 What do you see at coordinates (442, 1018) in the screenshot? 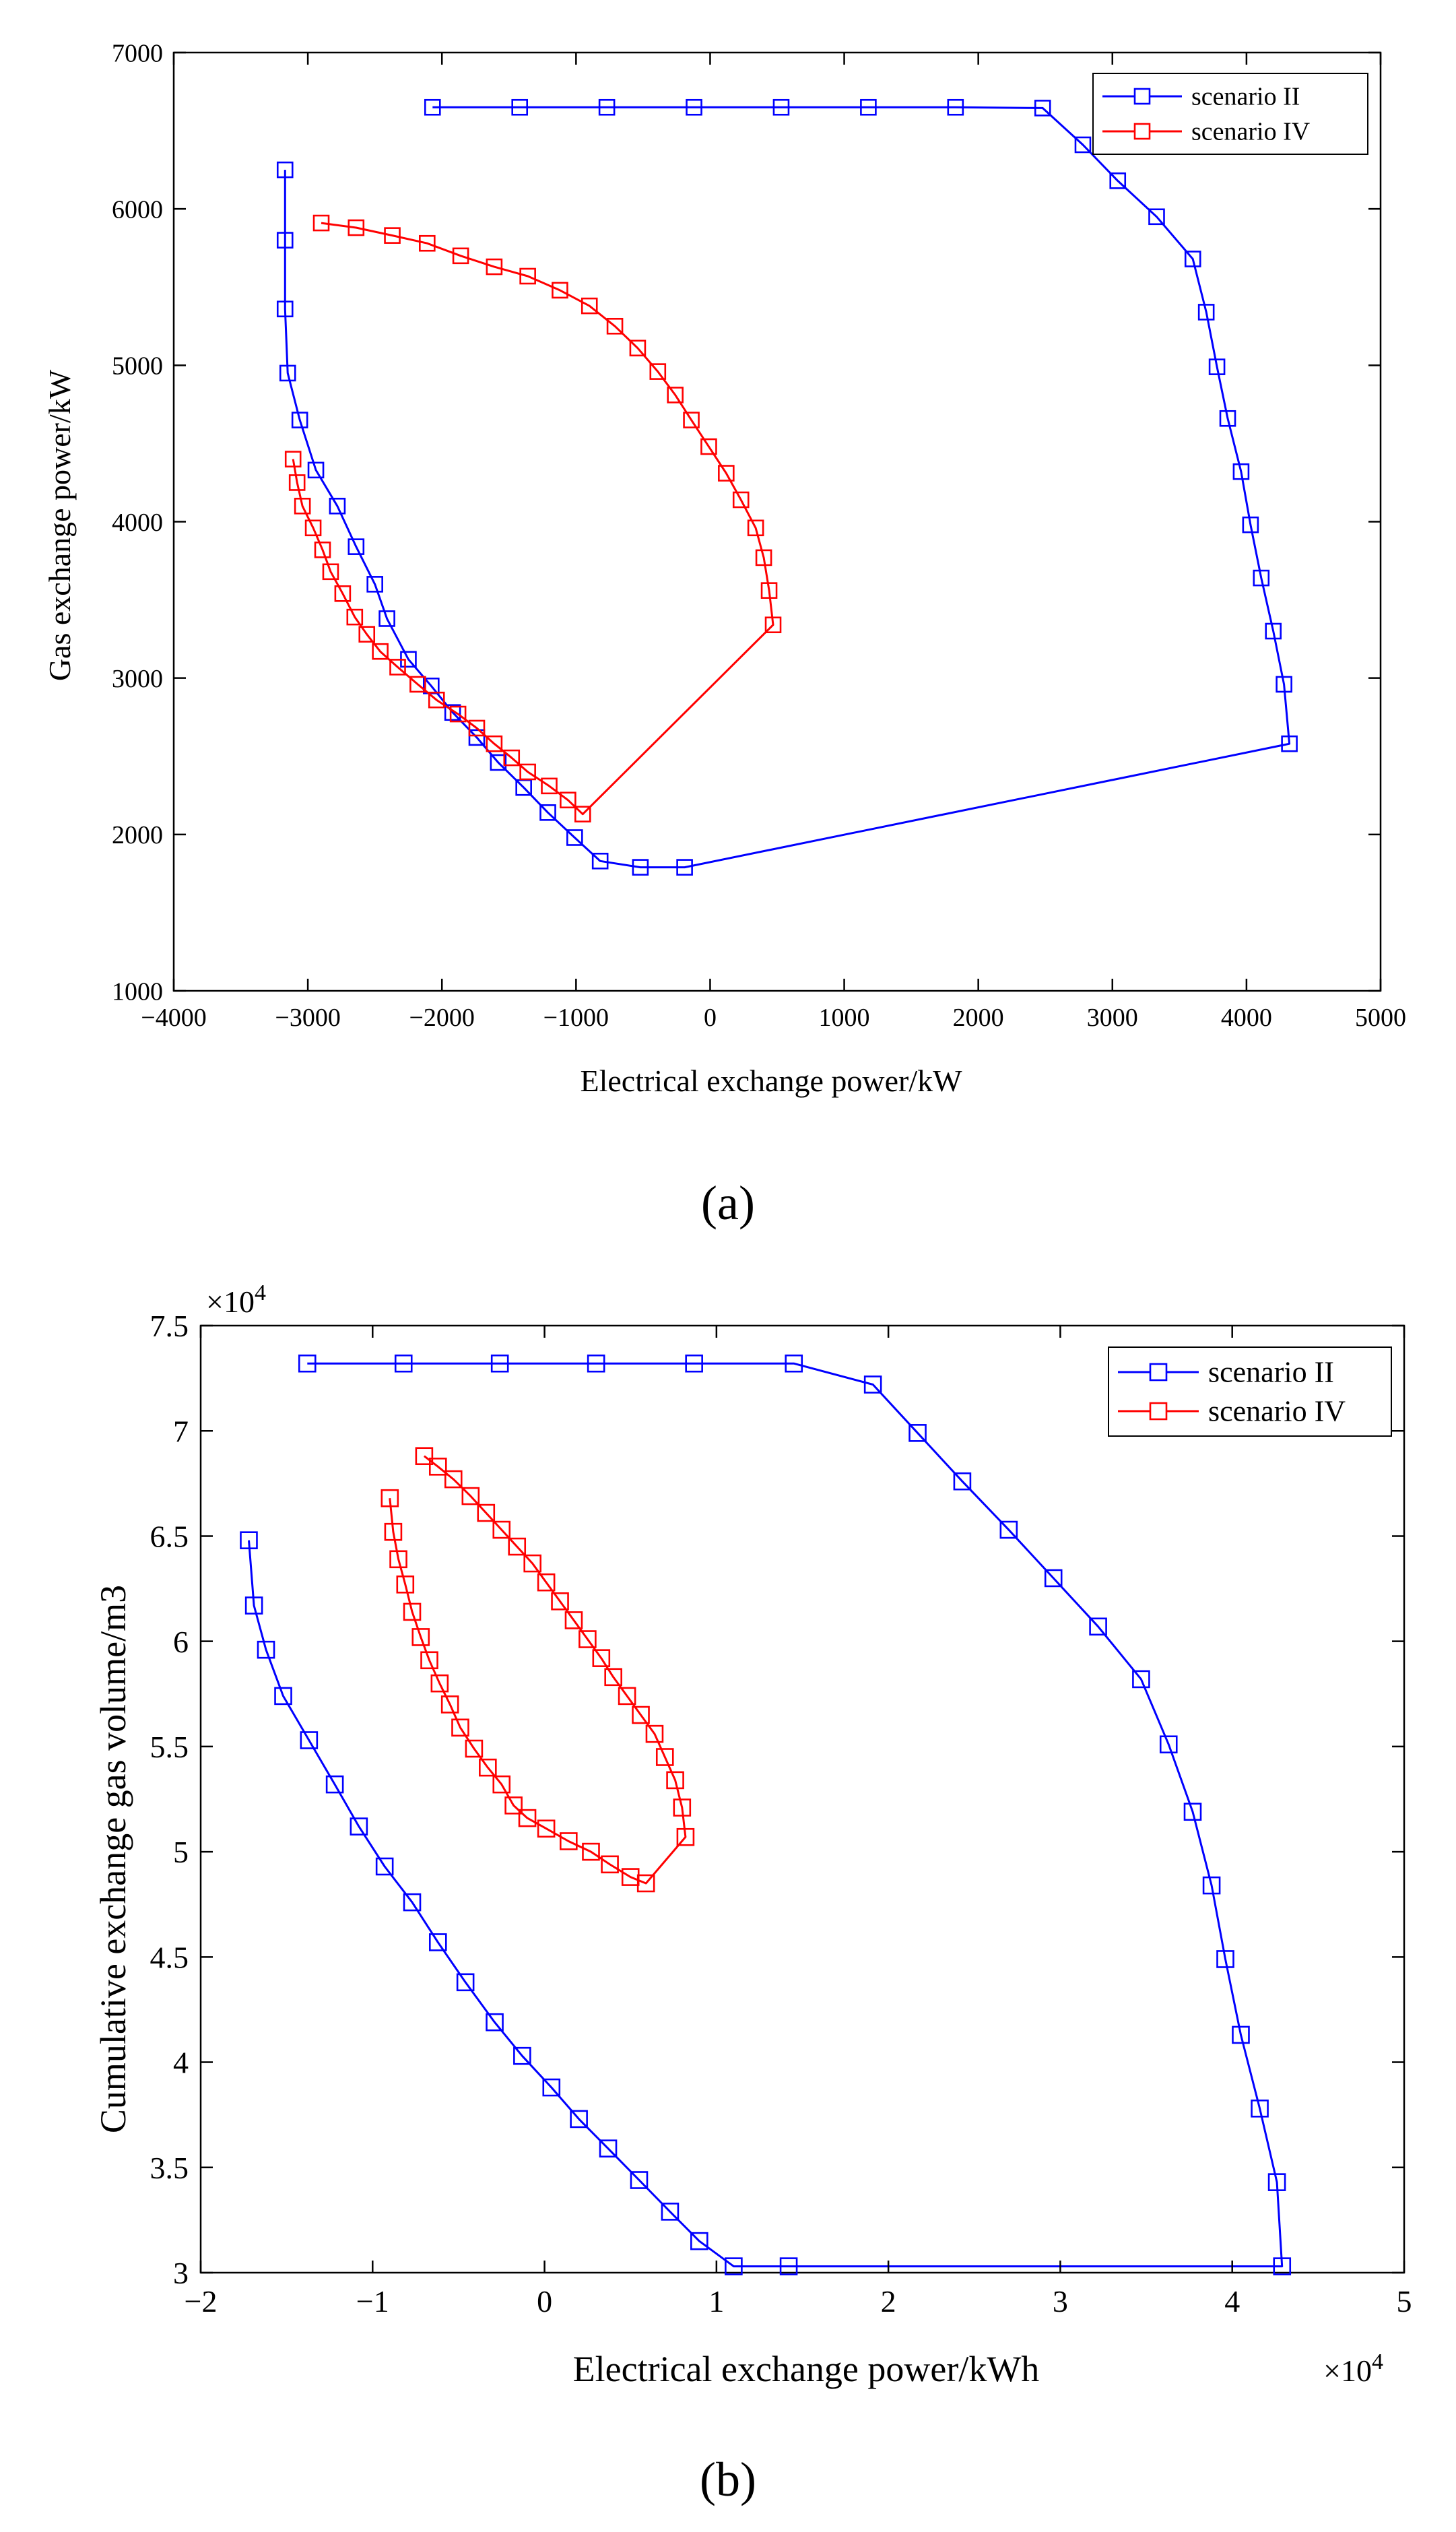
I see `x-tick-label-a: −2000` at bounding box center [442, 1018].